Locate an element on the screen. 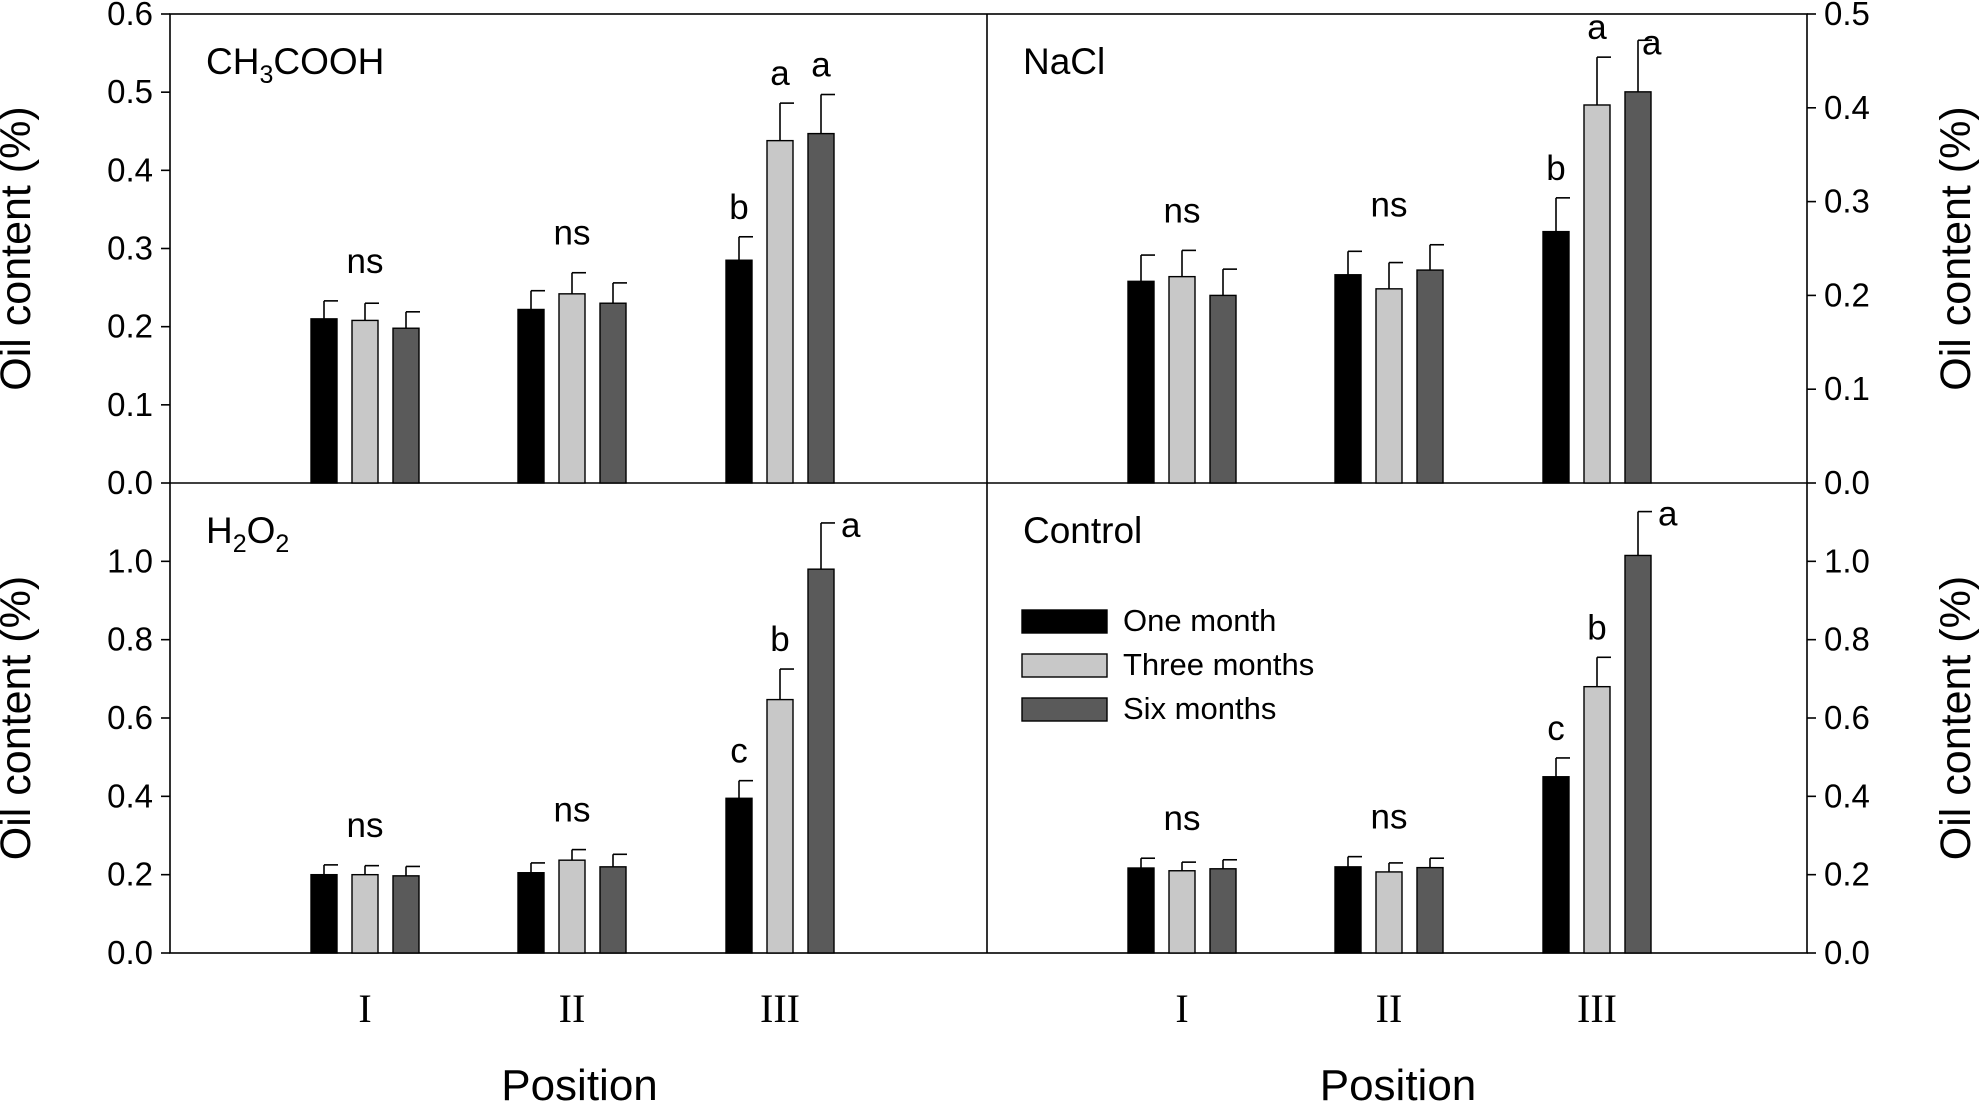 The height and width of the screenshot is (1108, 1985). panel-label-text: Control is located at coordinates (1082, 530).